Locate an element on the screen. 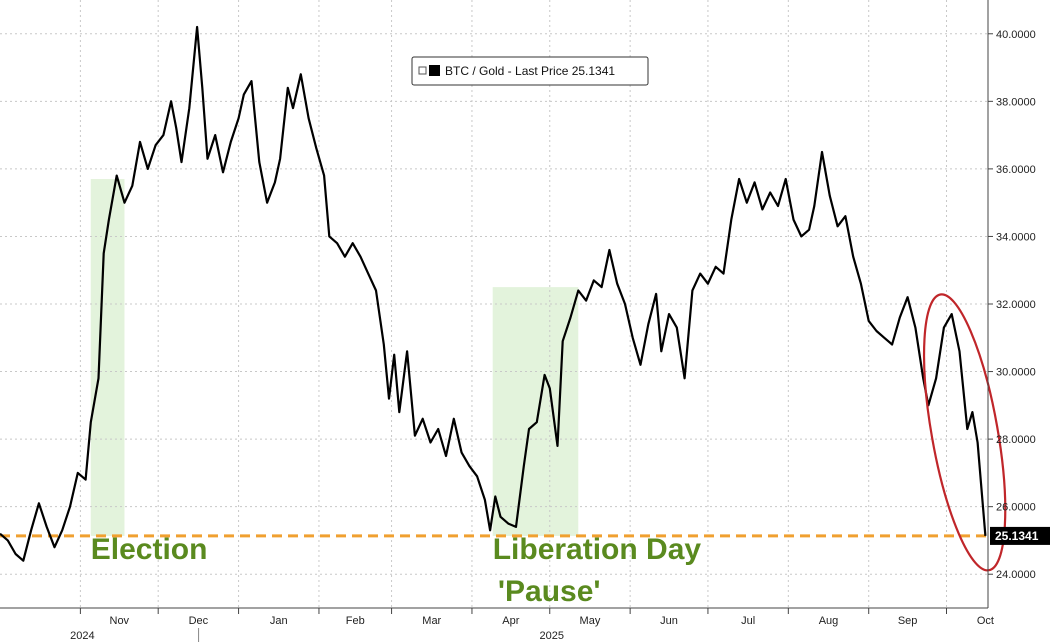 This screenshot has width=1050, height=643. legend-toggle-icon is located at coordinates (422, 70).